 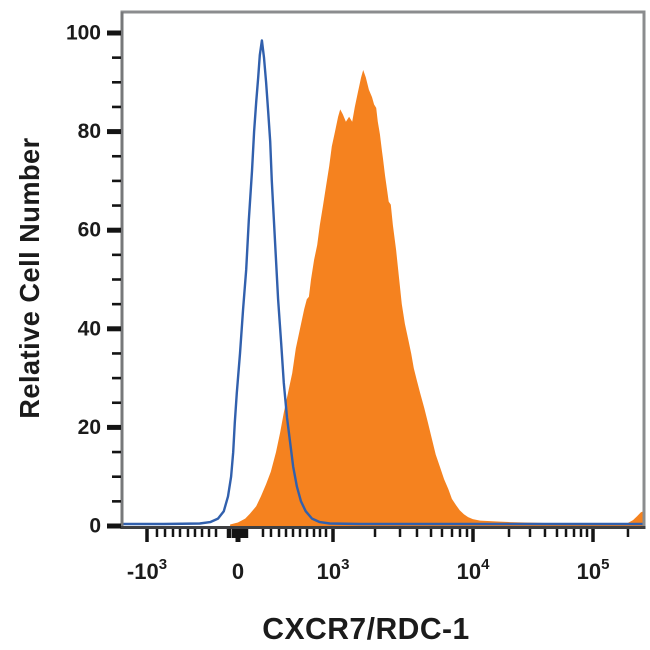 I want to click on x-tick-label: -103, so click(x=147, y=570).